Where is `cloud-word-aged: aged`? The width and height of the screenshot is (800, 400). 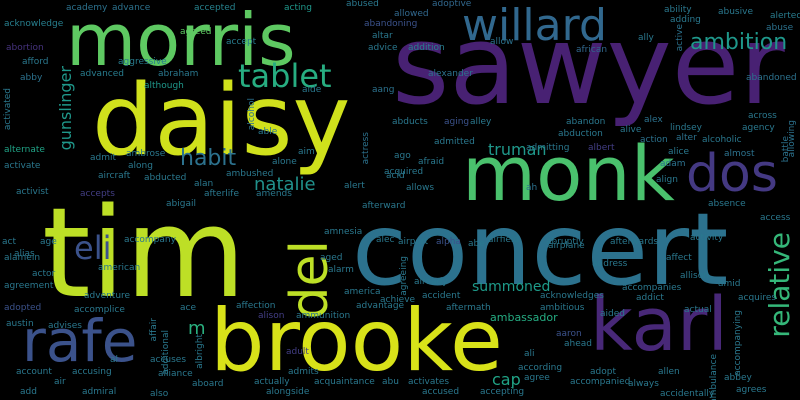
cloud-word-aged: aged is located at coordinates (331, 258).